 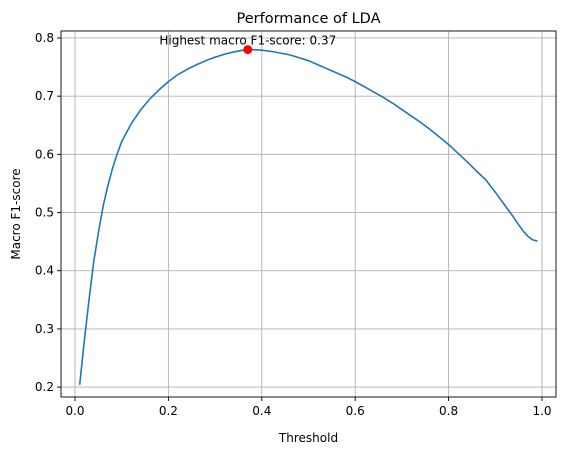 I want to click on y-tick-label: 0.8, so click(x=44, y=38).